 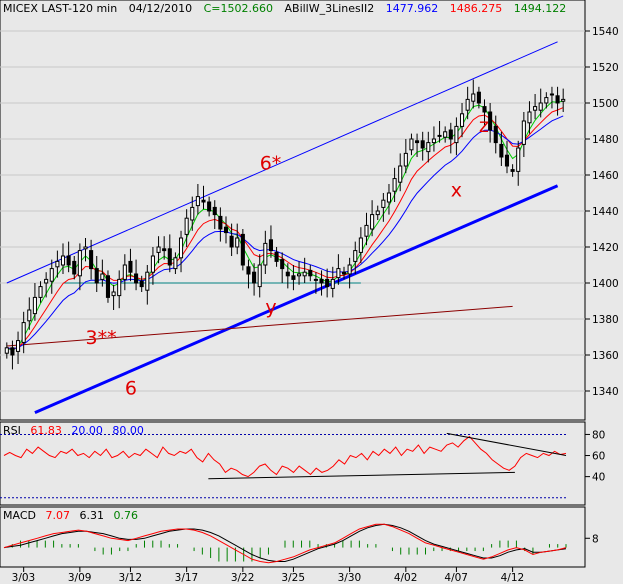 What do you see at coordinates (46, 430) in the screenshot?
I see `rsi-value: 61.83` at bounding box center [46, 430].